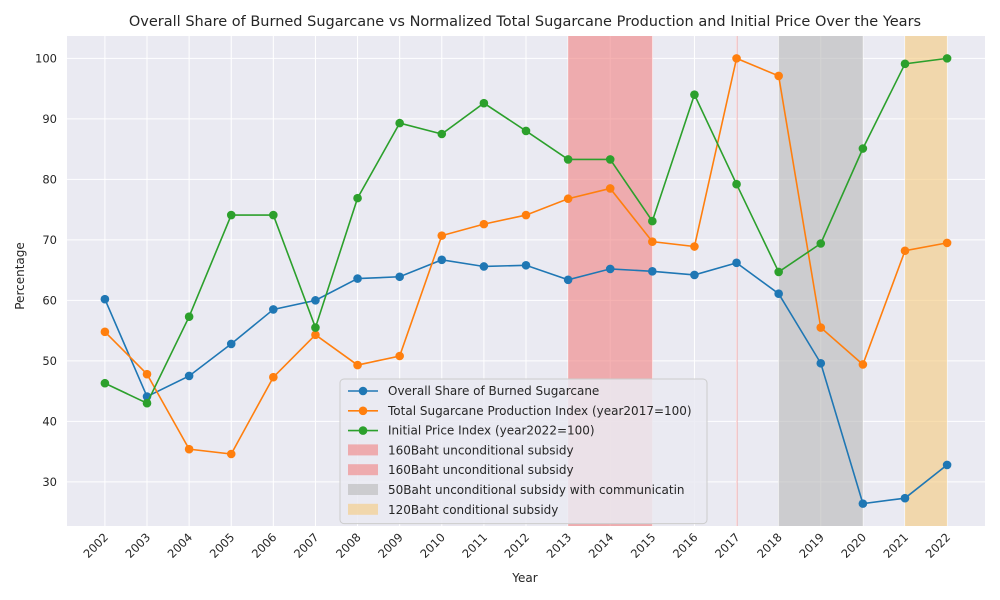 This screenshot has width=1000, height=600. What do you see at coordinates (138, 545) in the screenshot?
I see `x-tick-label: 2003` at bounding box center [138, 545].